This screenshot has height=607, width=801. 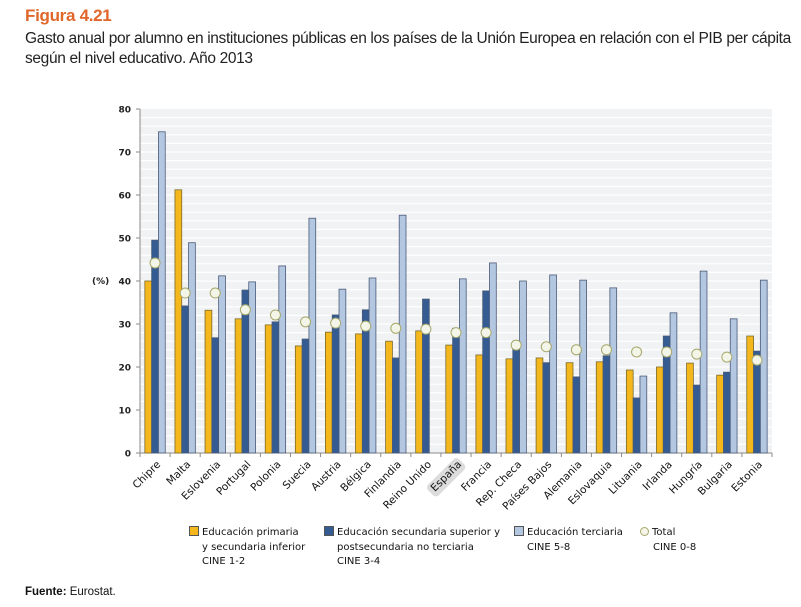 What do you see at coordinates (359, 561) in the screenshot?
I see `legend-label-line: CINE 3-4` at bounding box center [359, 561].